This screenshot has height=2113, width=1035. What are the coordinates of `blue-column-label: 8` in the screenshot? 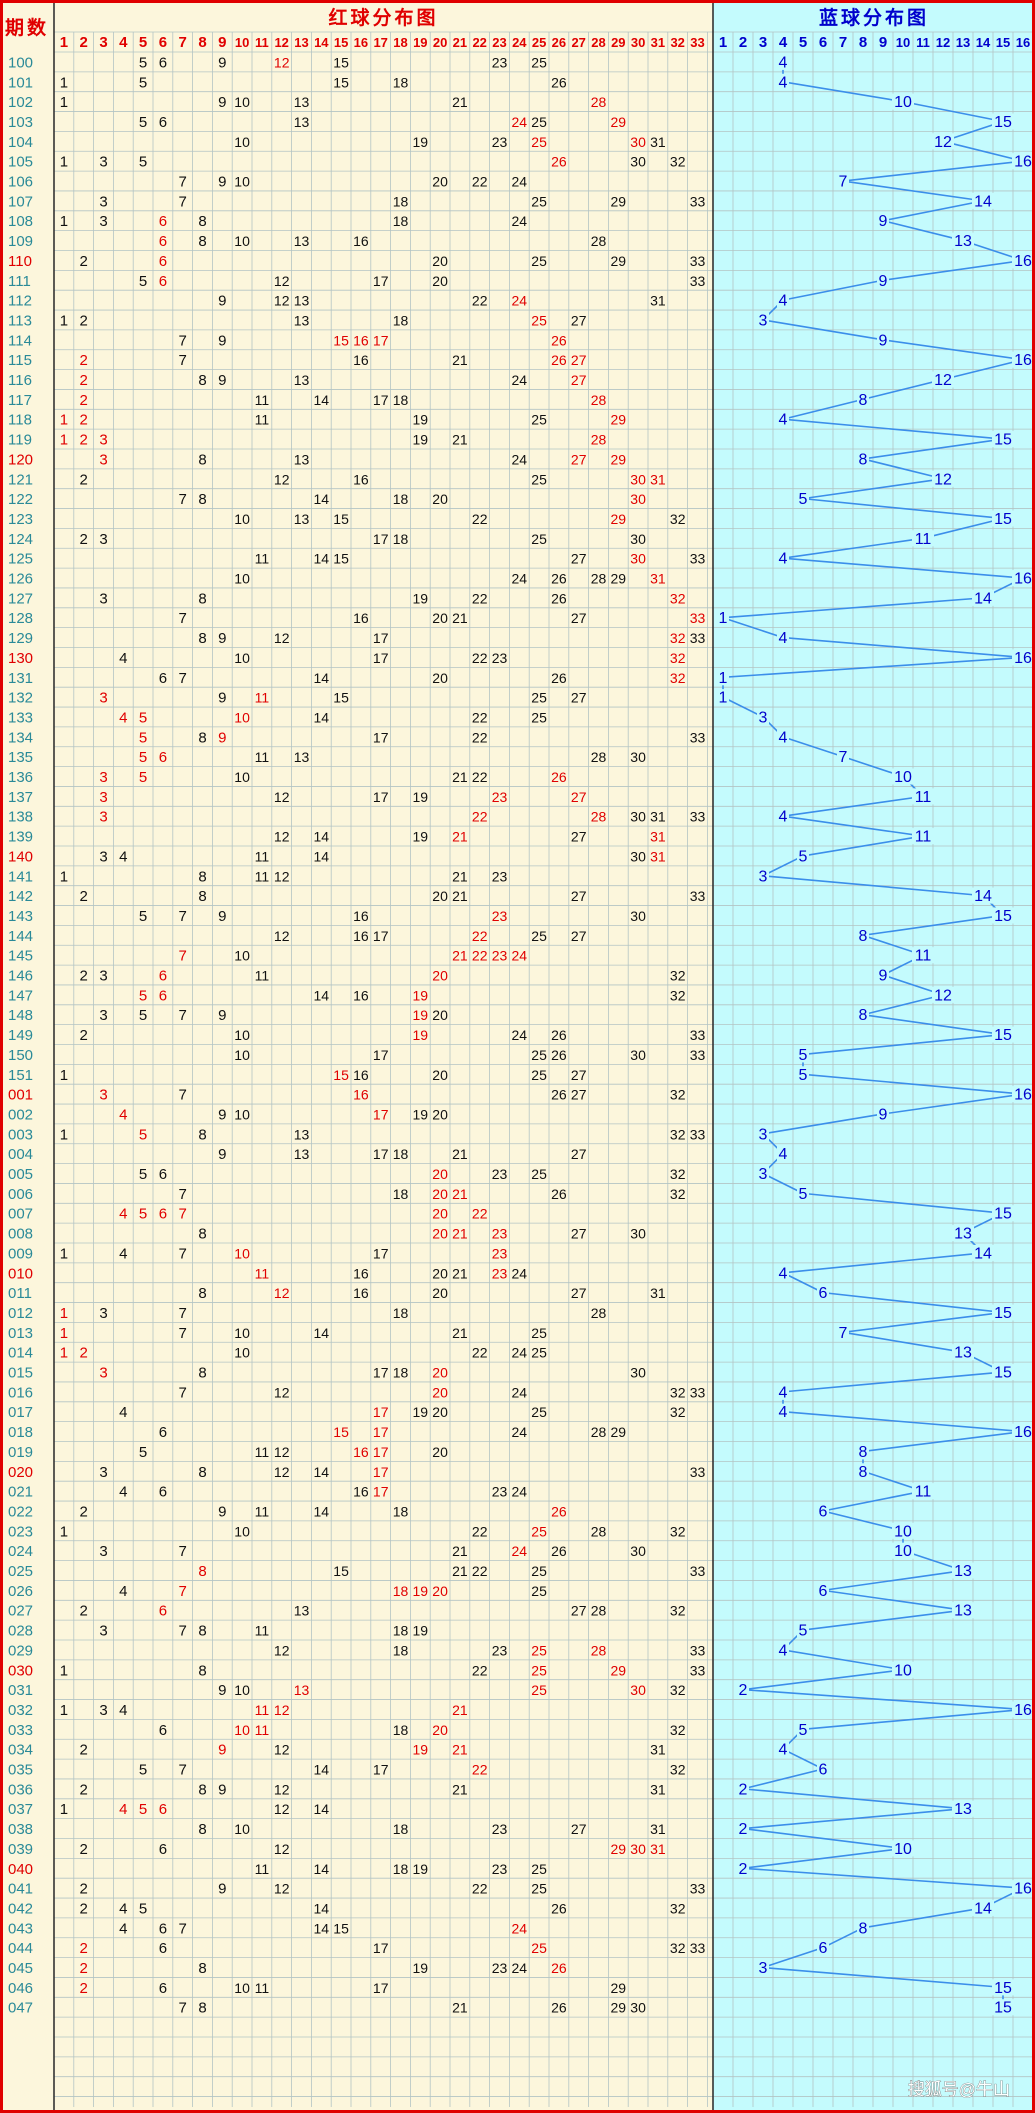 It's located at (863, 42).